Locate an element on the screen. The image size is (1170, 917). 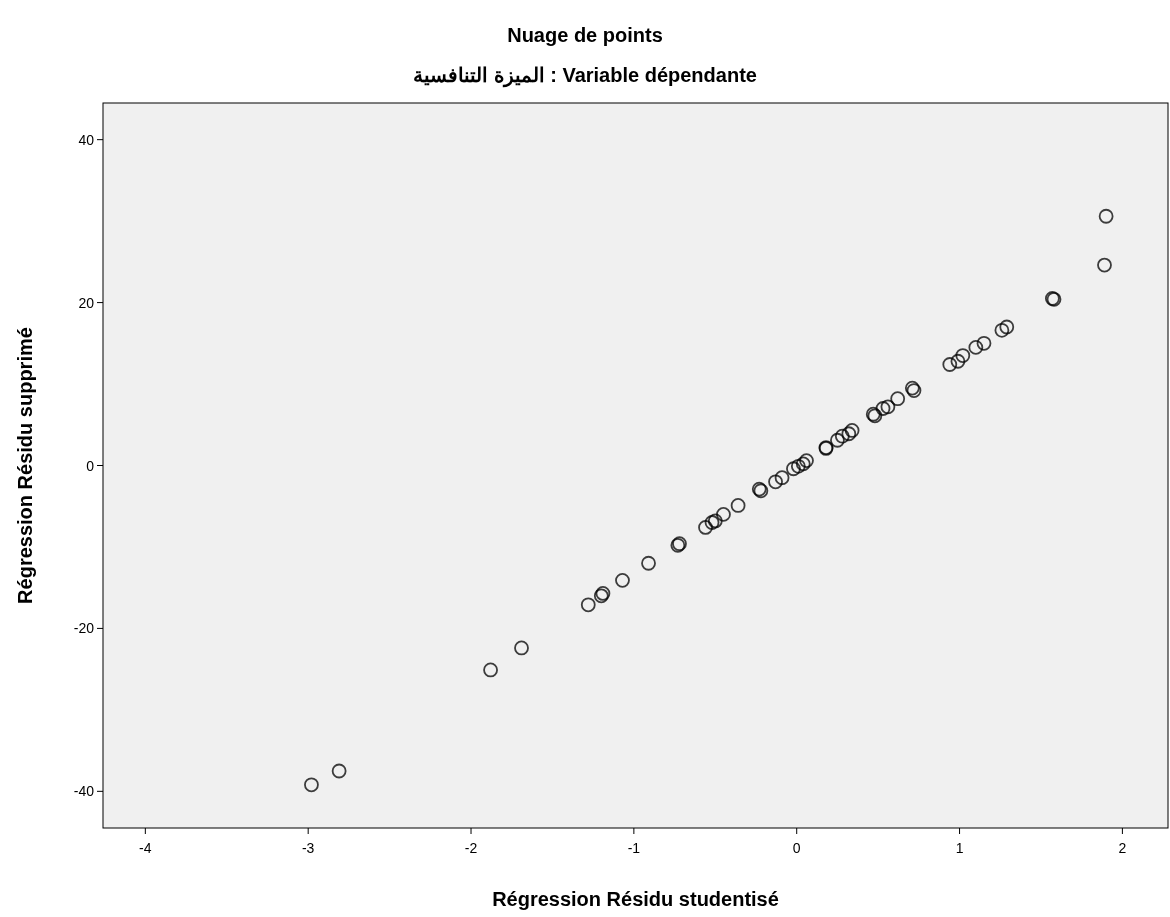
x-axis-title: Régression Résidu studentisé is located at coordinates (635, 899).